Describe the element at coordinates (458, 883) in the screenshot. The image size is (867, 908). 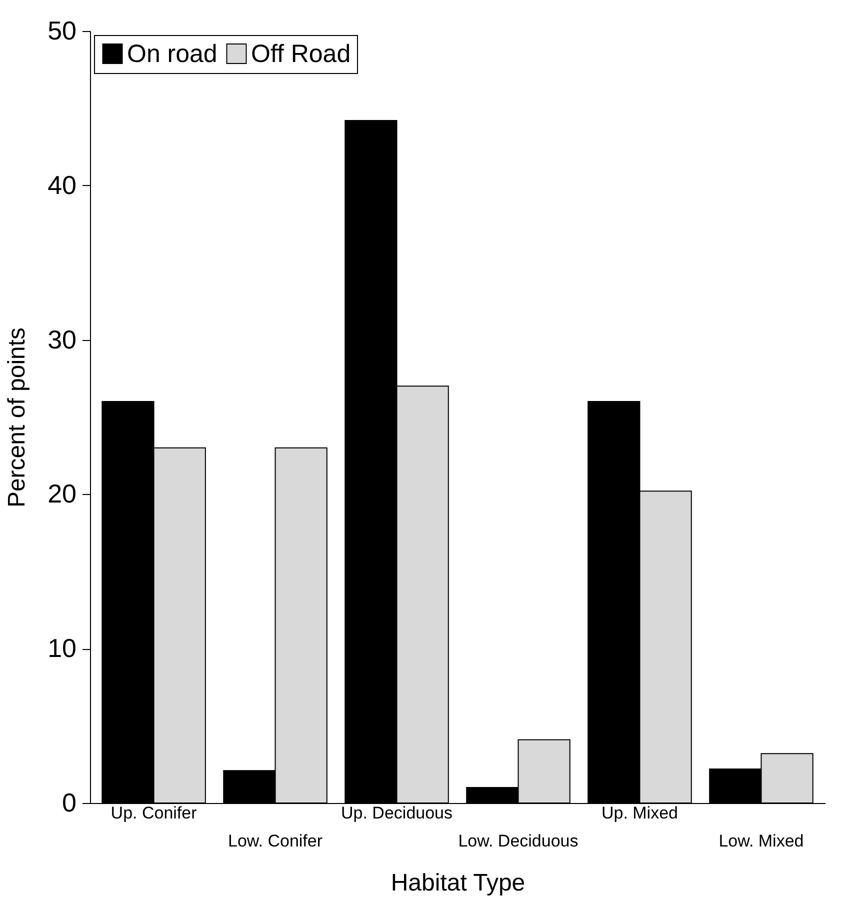
I see `x-axis-title: Habitat Type` at that location.